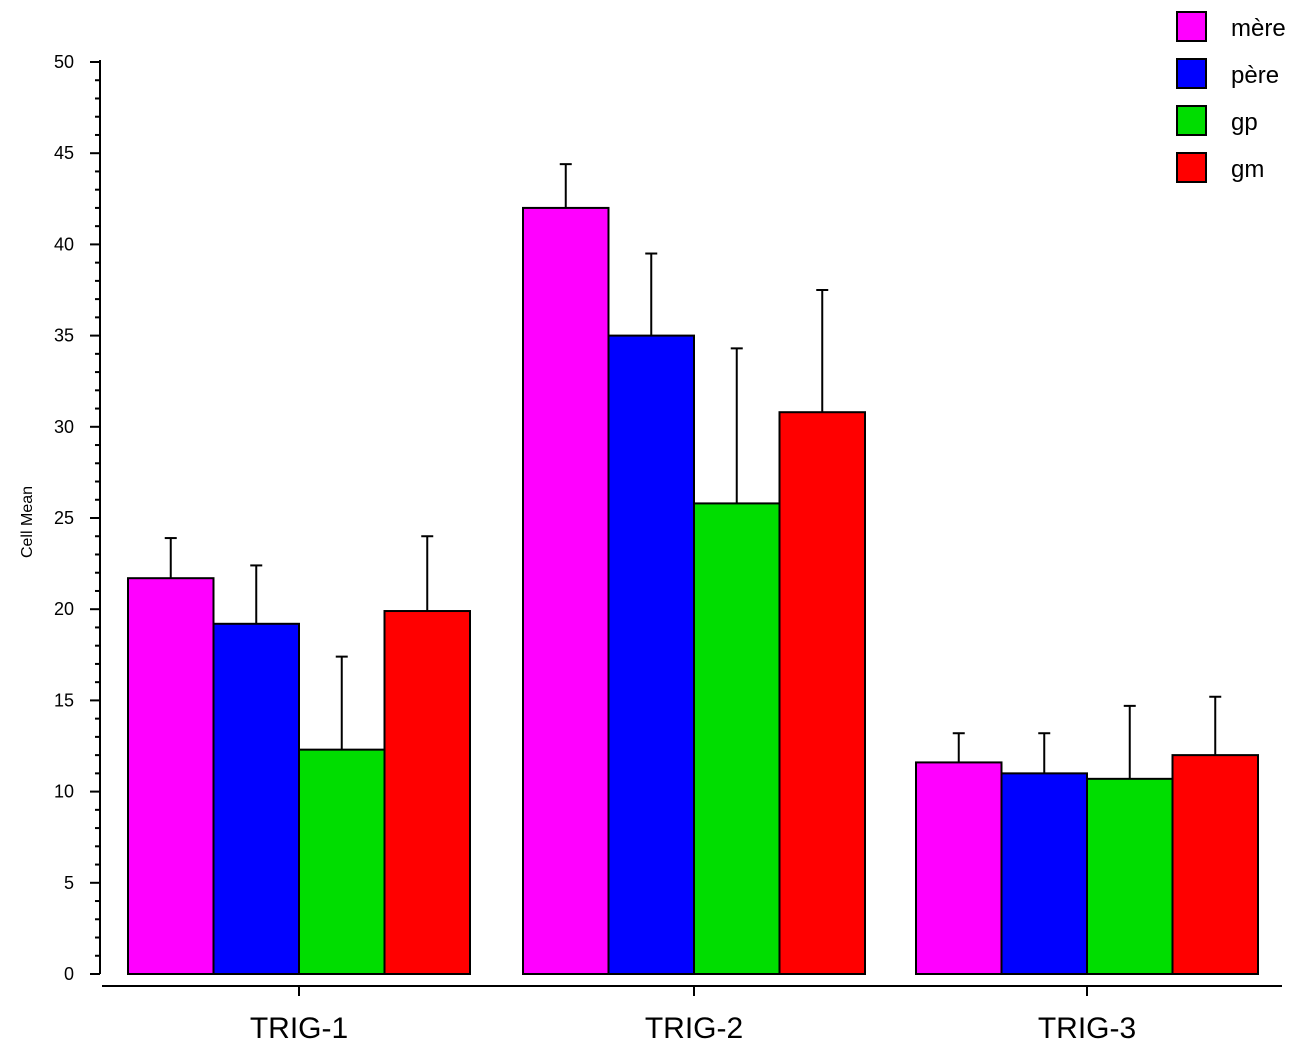 This screenshot has height=1043, width=1312. Describe the element at coordinates (64, 518) in the screenshot. I see `y-tick-label: 25` at that location.